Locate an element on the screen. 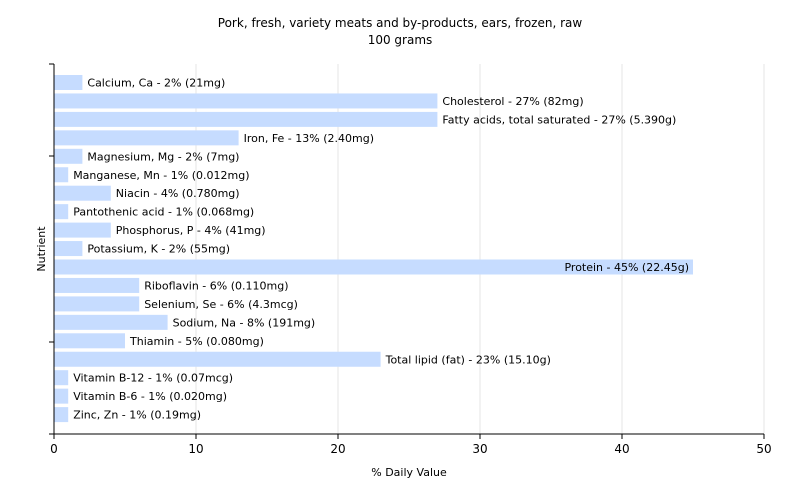 Image resolution: width=800 pixels, height=500 pixels. bar-label: Selenium, Se - 6% (4.3mcg) is located at coordinates (221, 304).